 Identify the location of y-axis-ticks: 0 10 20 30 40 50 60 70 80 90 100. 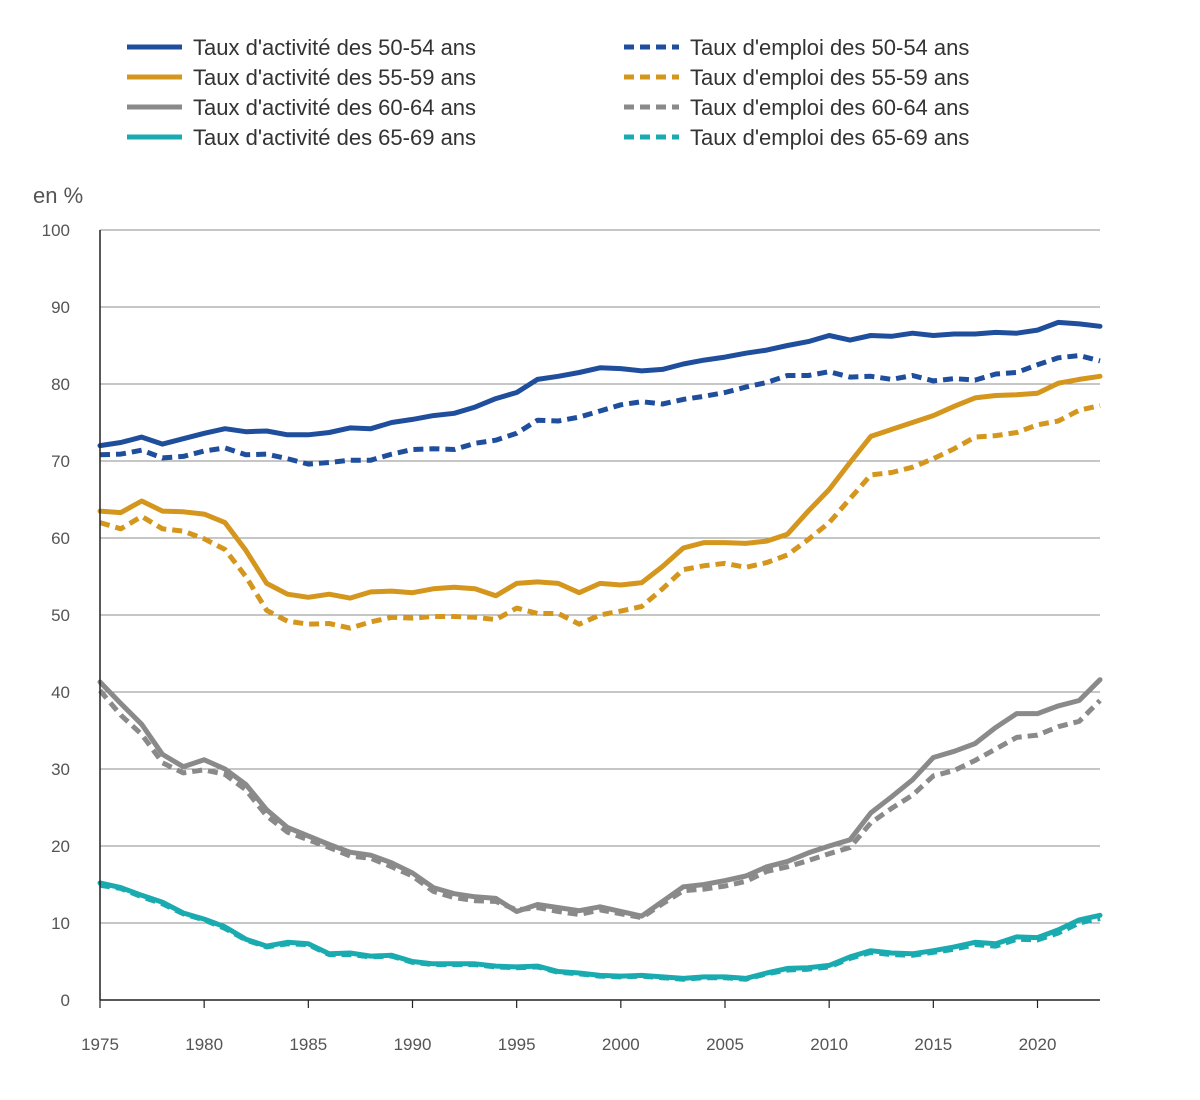
(56, 615).